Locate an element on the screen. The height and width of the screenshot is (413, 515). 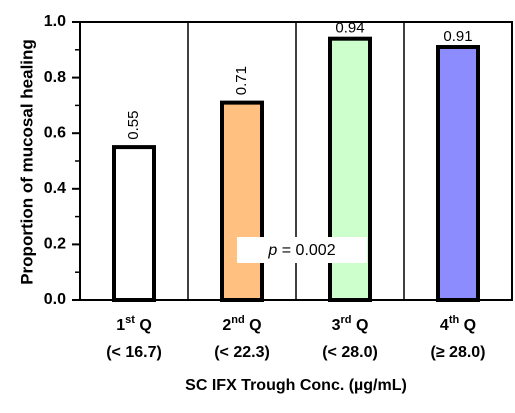
y-axis-label: Proportion of mucosal healing is located at coordinates (26, 162).